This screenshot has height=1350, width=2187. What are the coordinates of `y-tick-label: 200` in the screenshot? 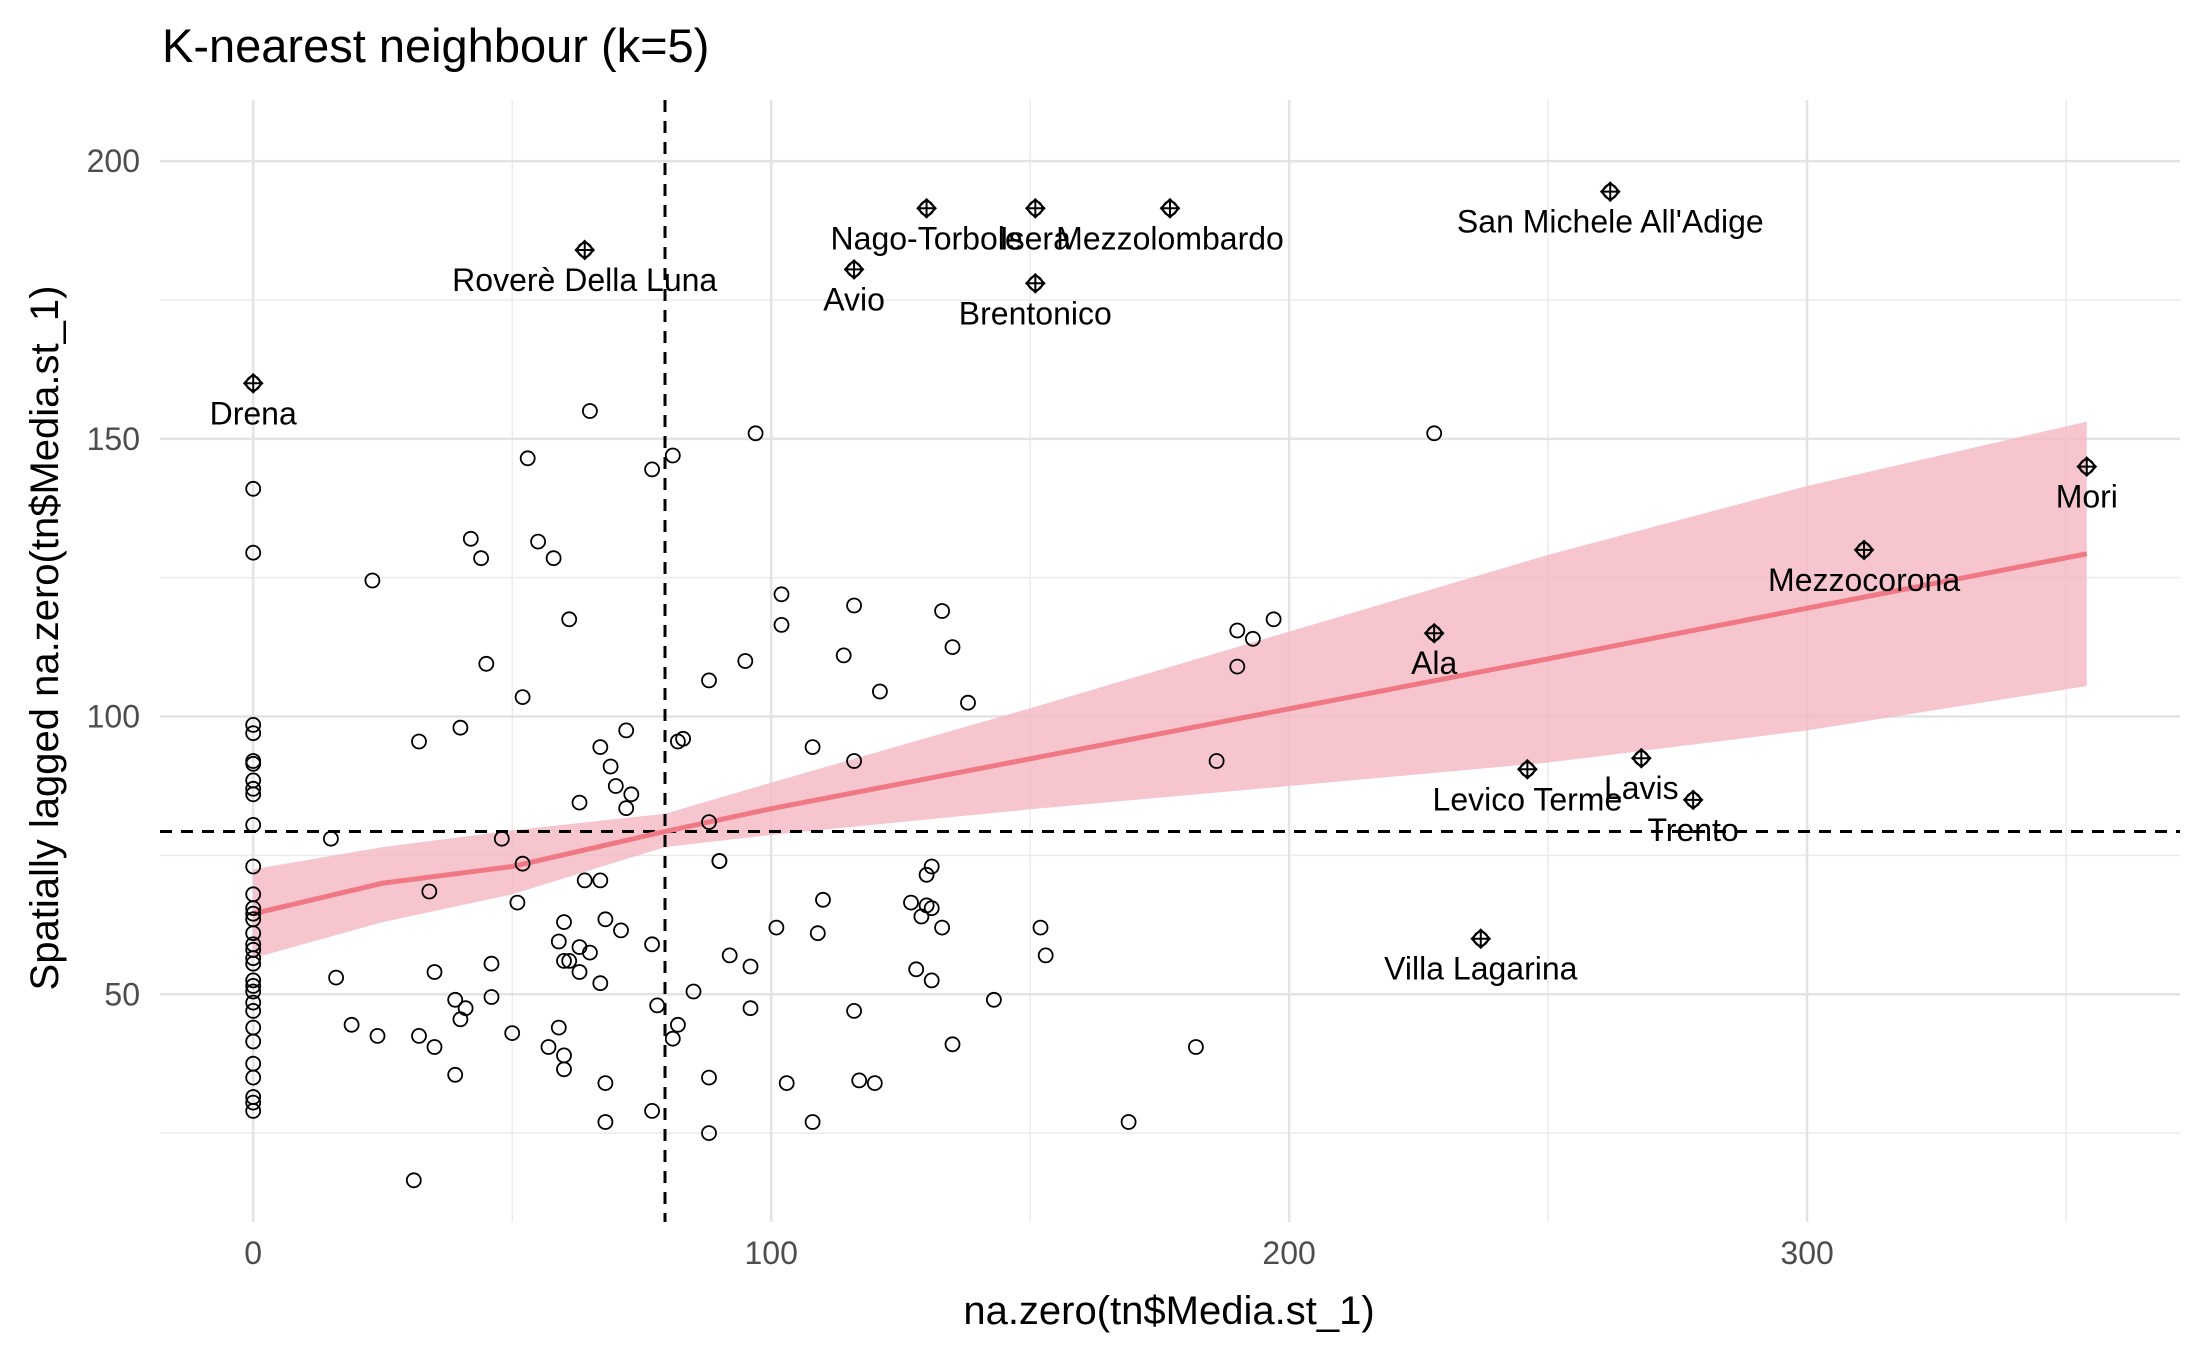 It's located at (113, 161).